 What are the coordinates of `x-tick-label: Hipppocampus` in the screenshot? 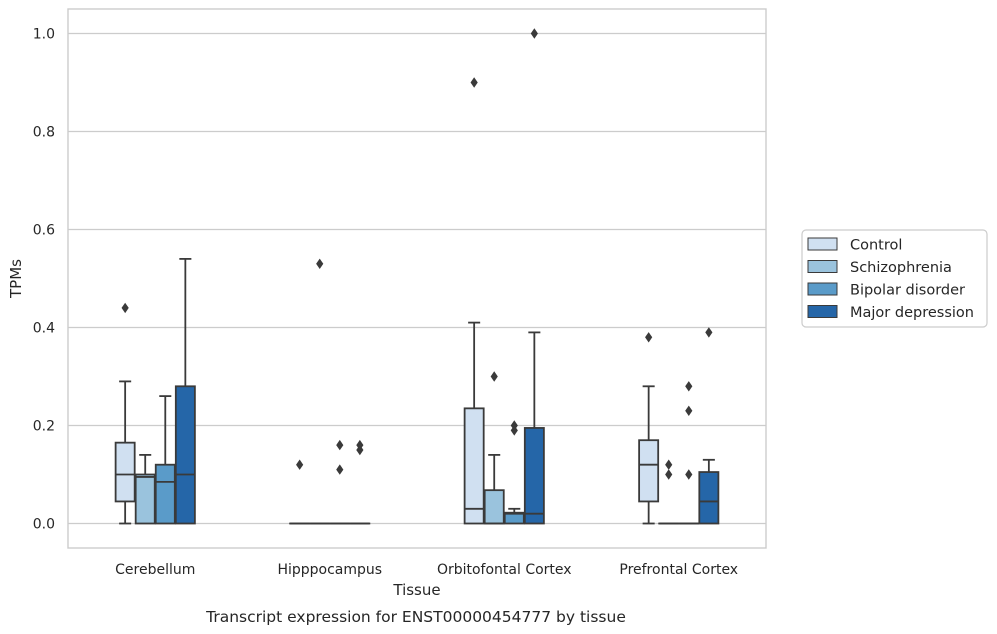 It's located at (329, 570).